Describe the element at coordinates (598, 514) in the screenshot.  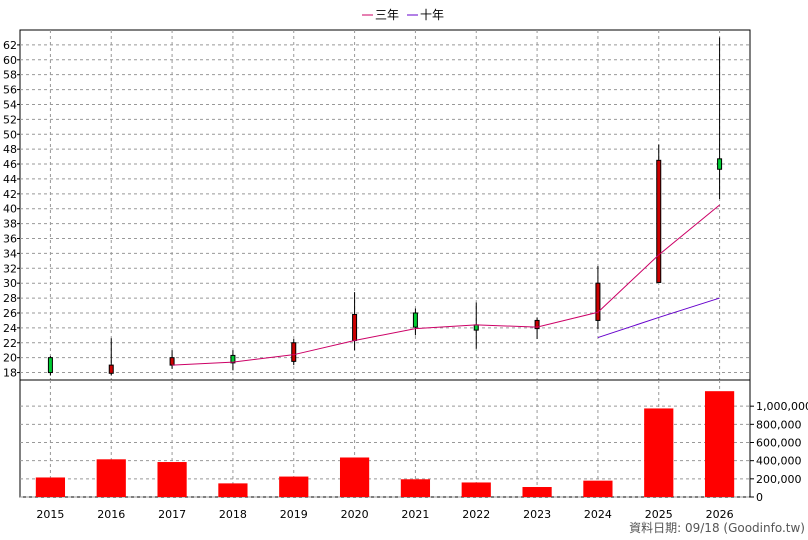
I see `x-tick-label: 2024` at that location.